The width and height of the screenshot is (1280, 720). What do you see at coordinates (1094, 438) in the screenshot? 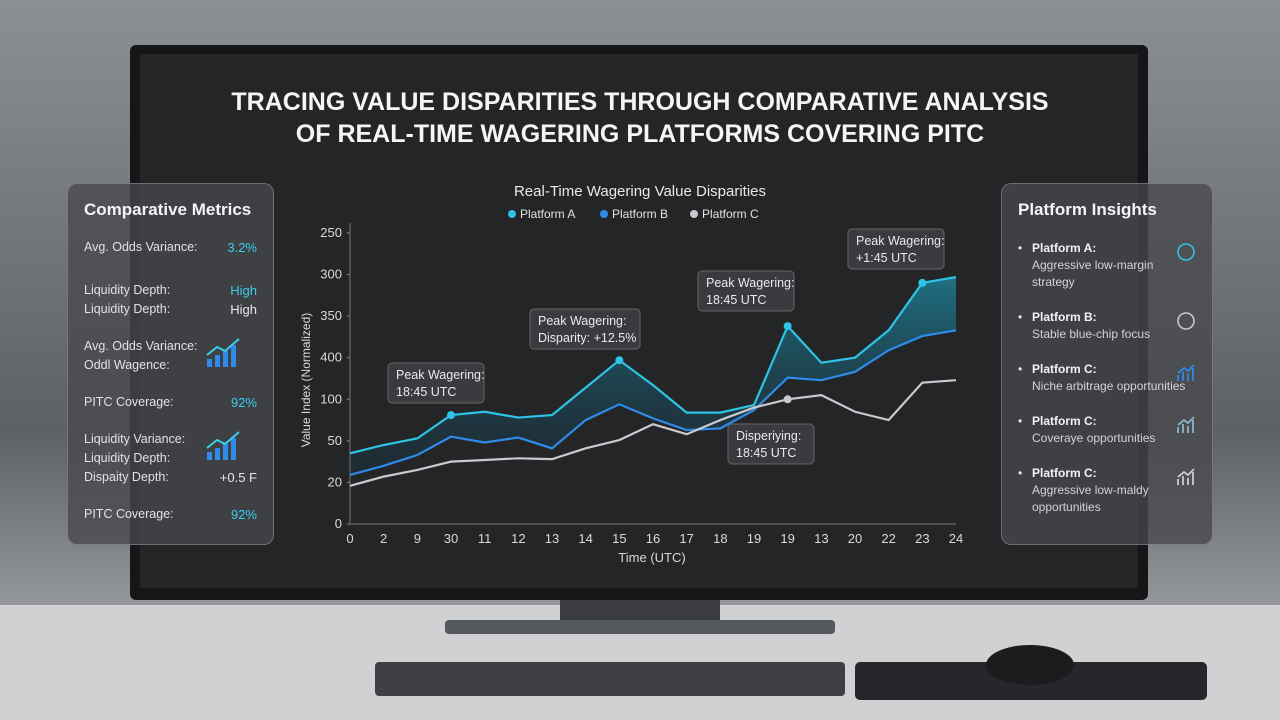
I see `insight-desc: Coveraye opportunities` at bounding box center [1094, 438].